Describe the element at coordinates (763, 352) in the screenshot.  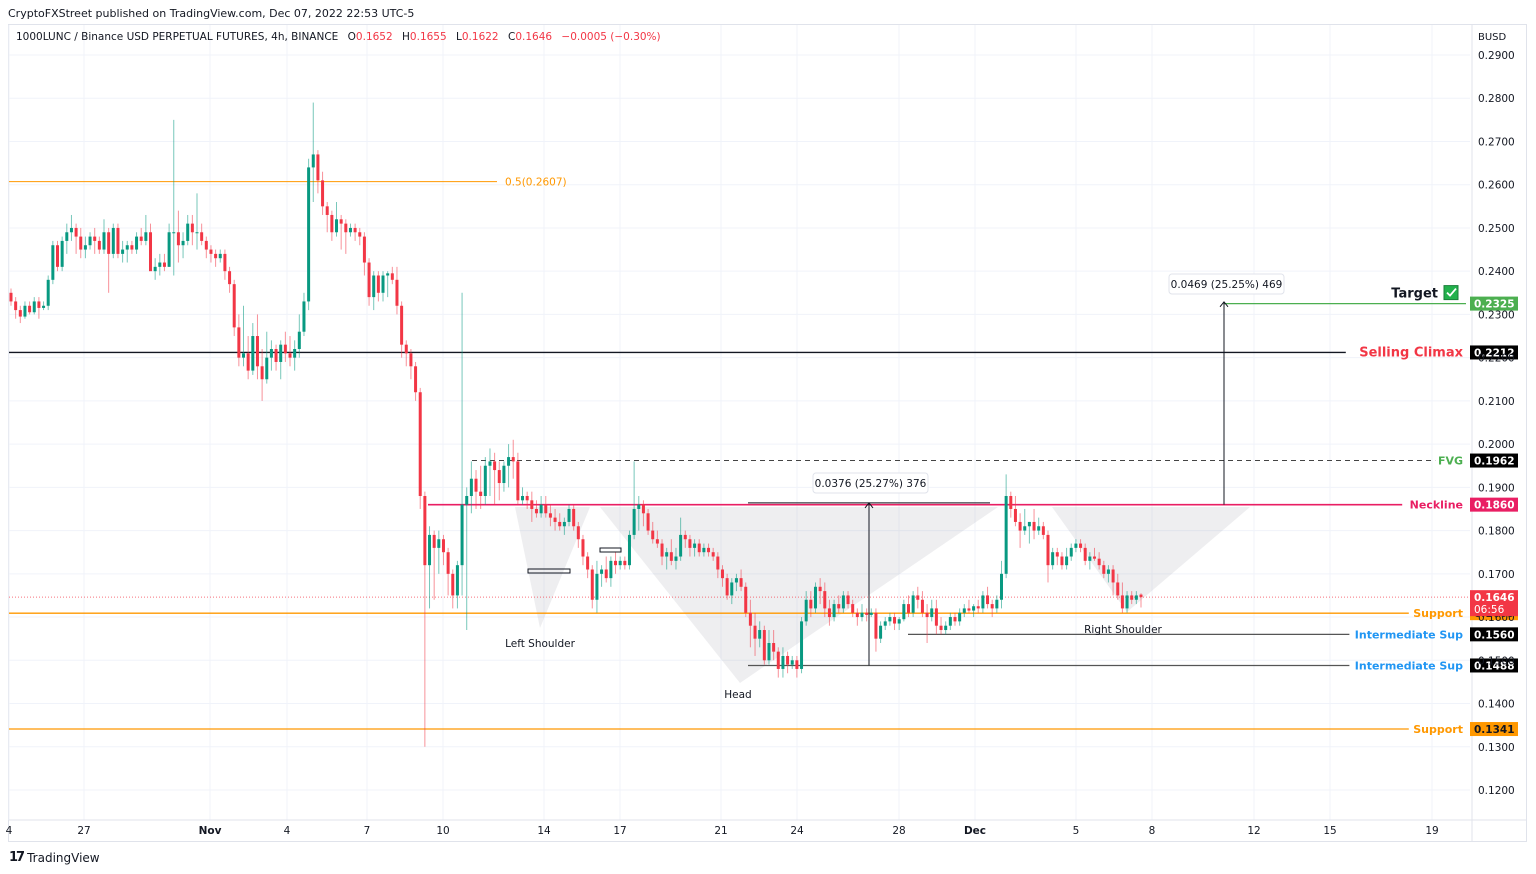
I see `level-selling-climax: Selling Climax 0.2212` at that location.